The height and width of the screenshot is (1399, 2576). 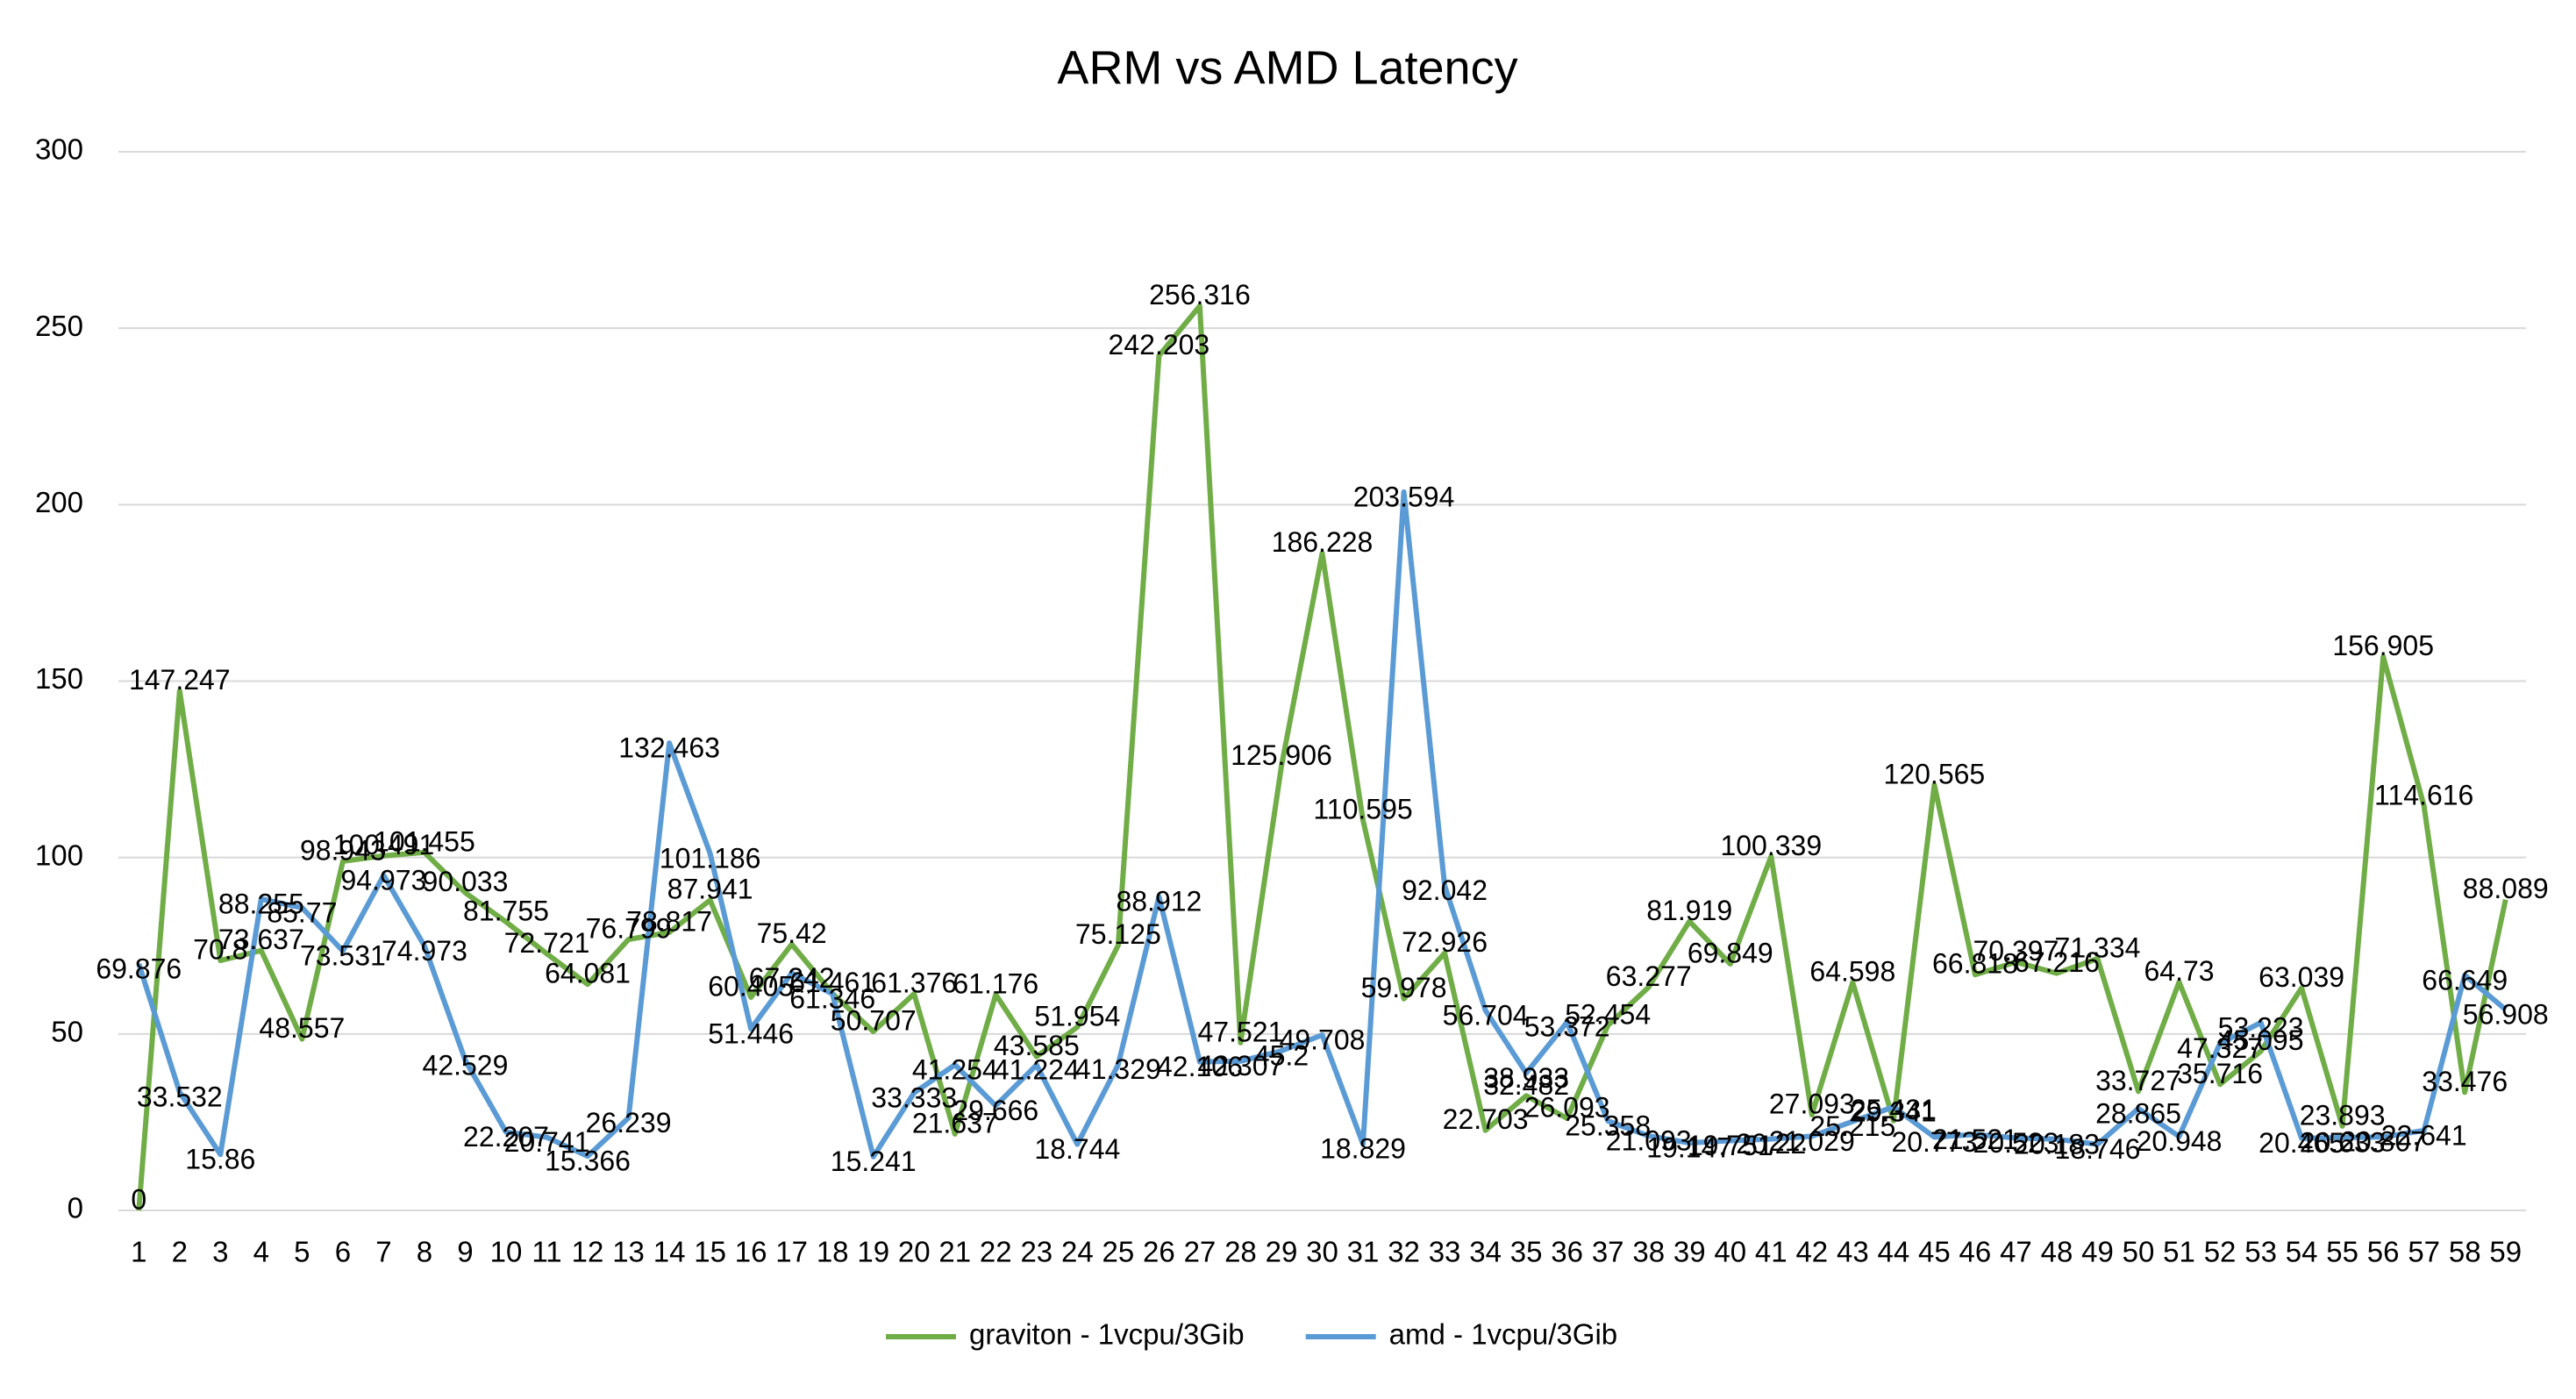 I want to click on x-tick-label: 19, so click(x=873, y=1252).